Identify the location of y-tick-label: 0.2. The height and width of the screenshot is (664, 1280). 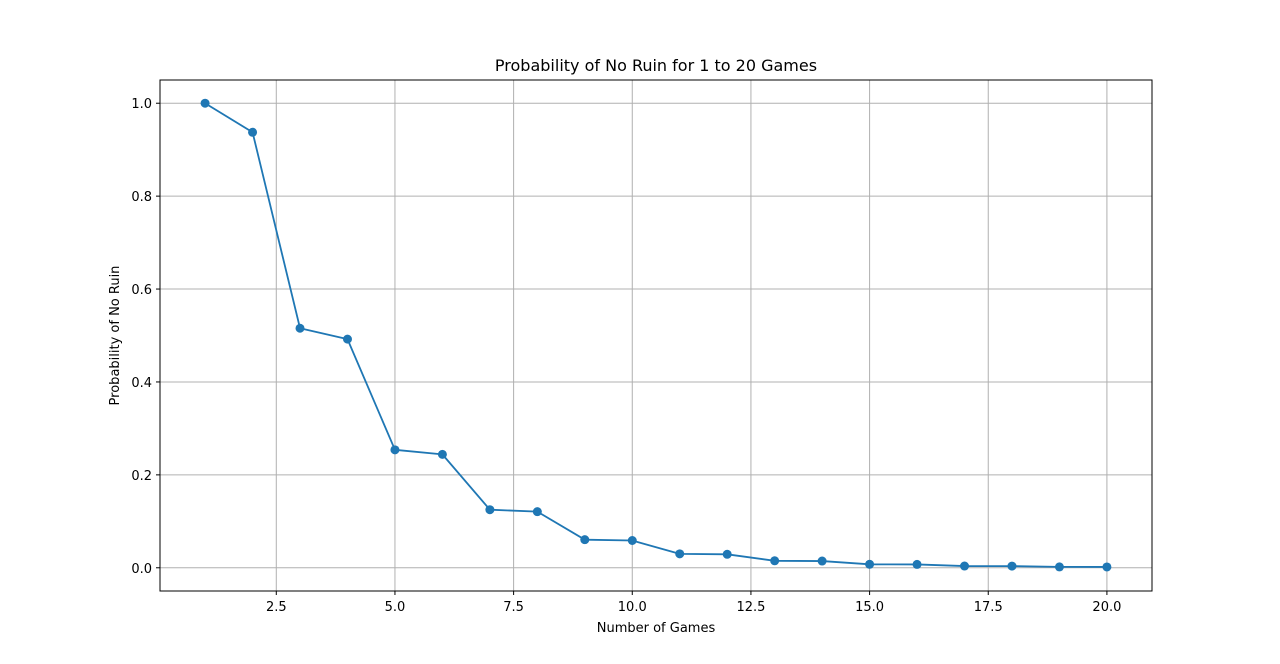
(141, 476).